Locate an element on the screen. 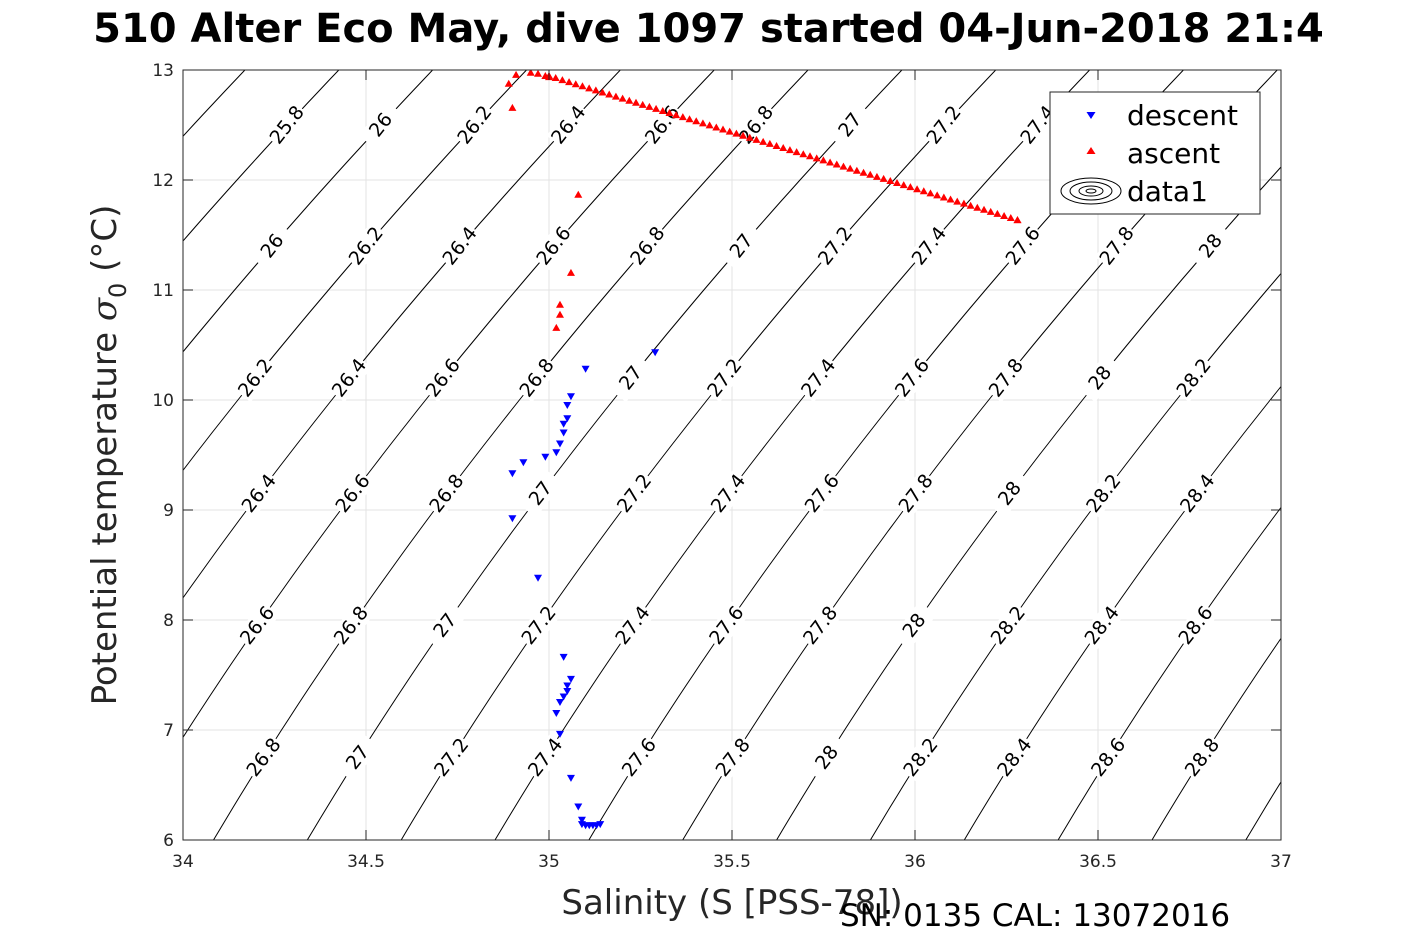  legend-descent-marker is located at coordinates (1091, 115).